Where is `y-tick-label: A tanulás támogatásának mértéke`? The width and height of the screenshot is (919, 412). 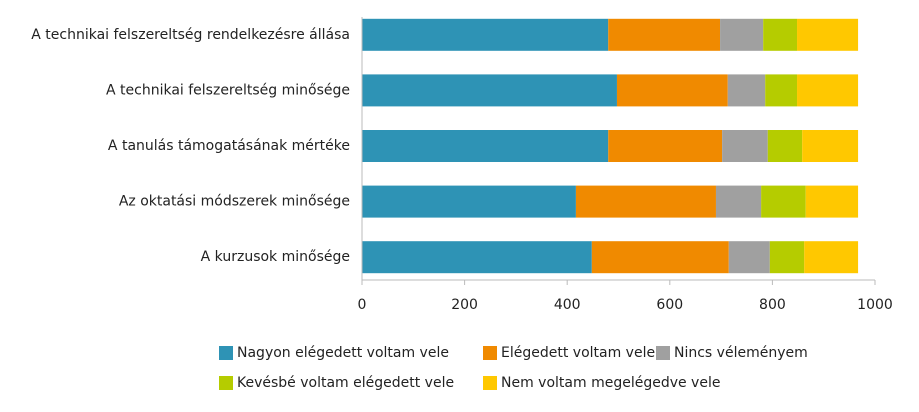 y-tick-label: A tanulás támogatásának mértéke is located at coordinates (229, 146).